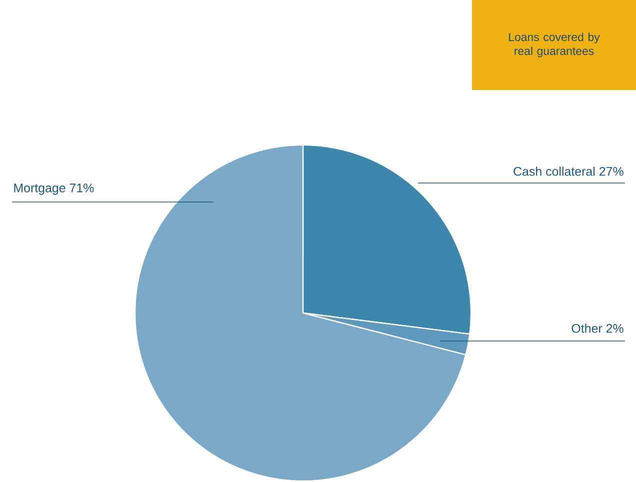 The width and height of the screenshot is (636, 482). I want to click on chart-title: Loans covered by real guarantees, so click(554, 45).